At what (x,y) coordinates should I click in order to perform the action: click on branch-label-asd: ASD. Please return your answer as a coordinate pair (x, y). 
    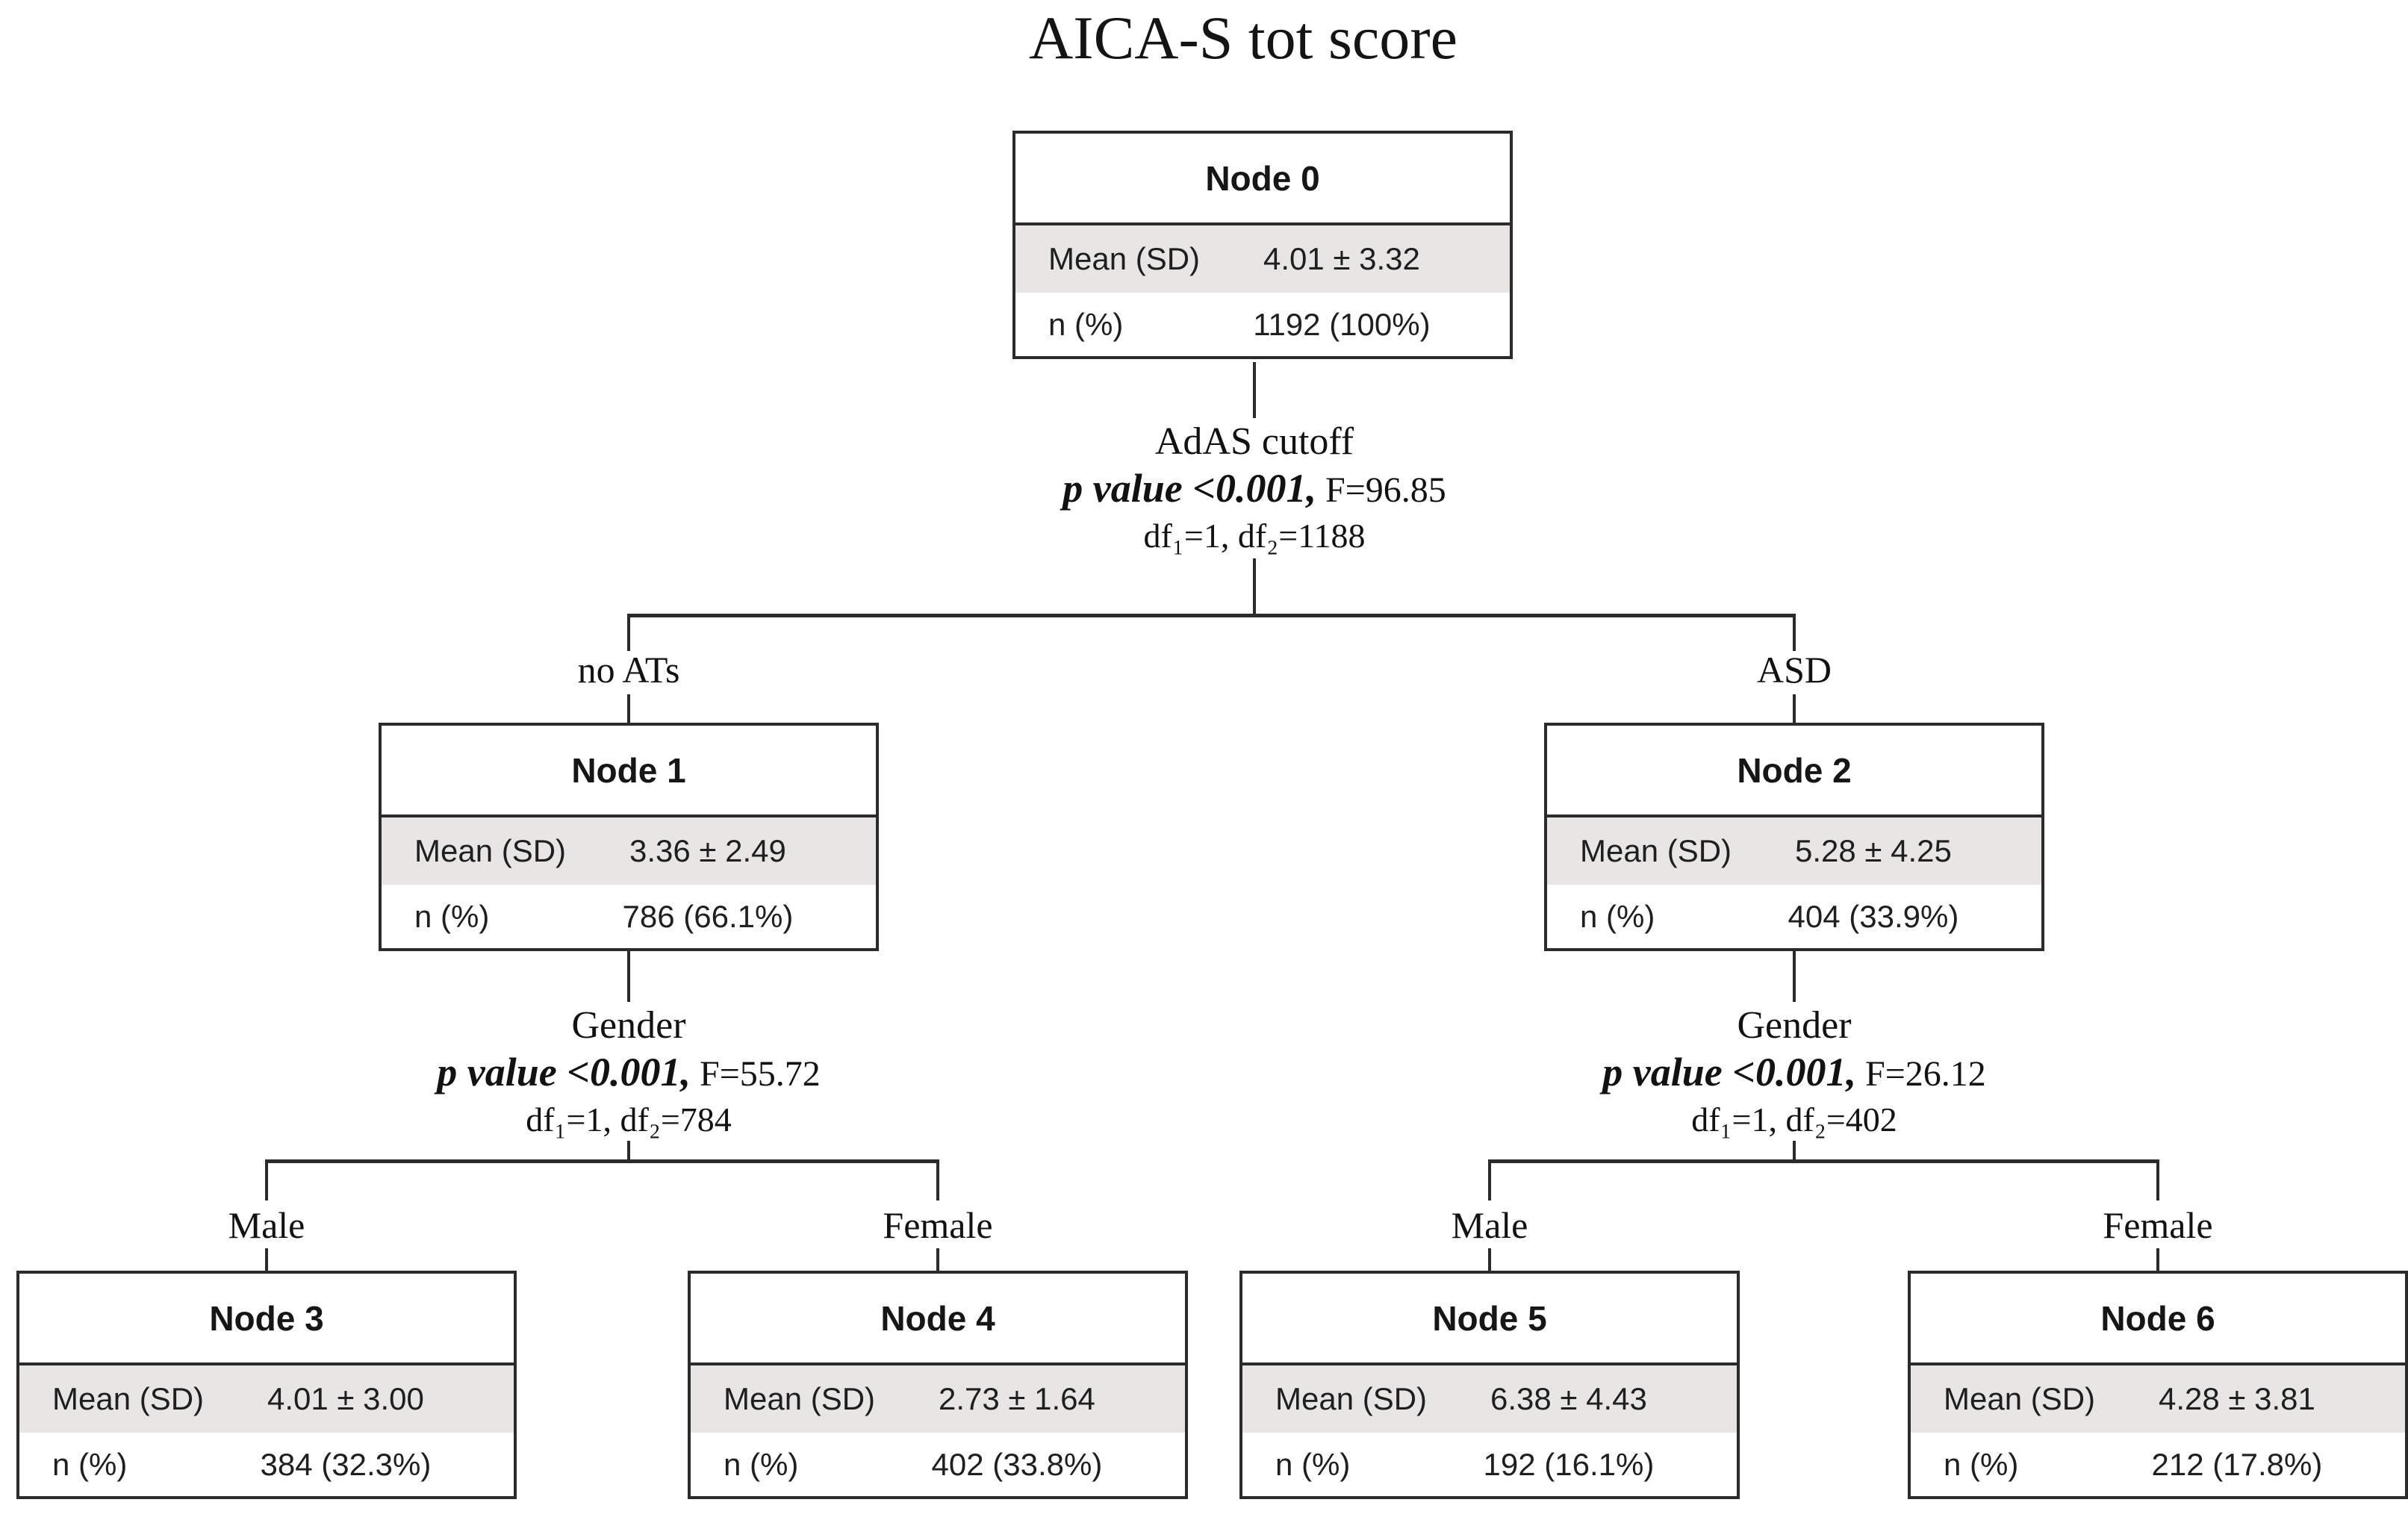
    Looking at the image, I should click on (1794, 670).